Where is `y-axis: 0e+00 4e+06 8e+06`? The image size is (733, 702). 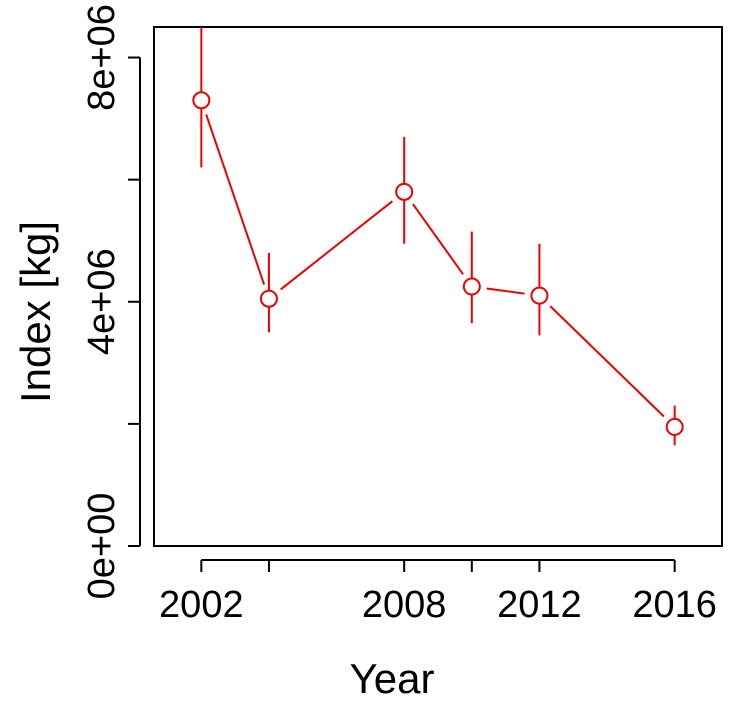 y-axis: 0e+00 4e+06 8e+06 is located at coordinates (111, 302).